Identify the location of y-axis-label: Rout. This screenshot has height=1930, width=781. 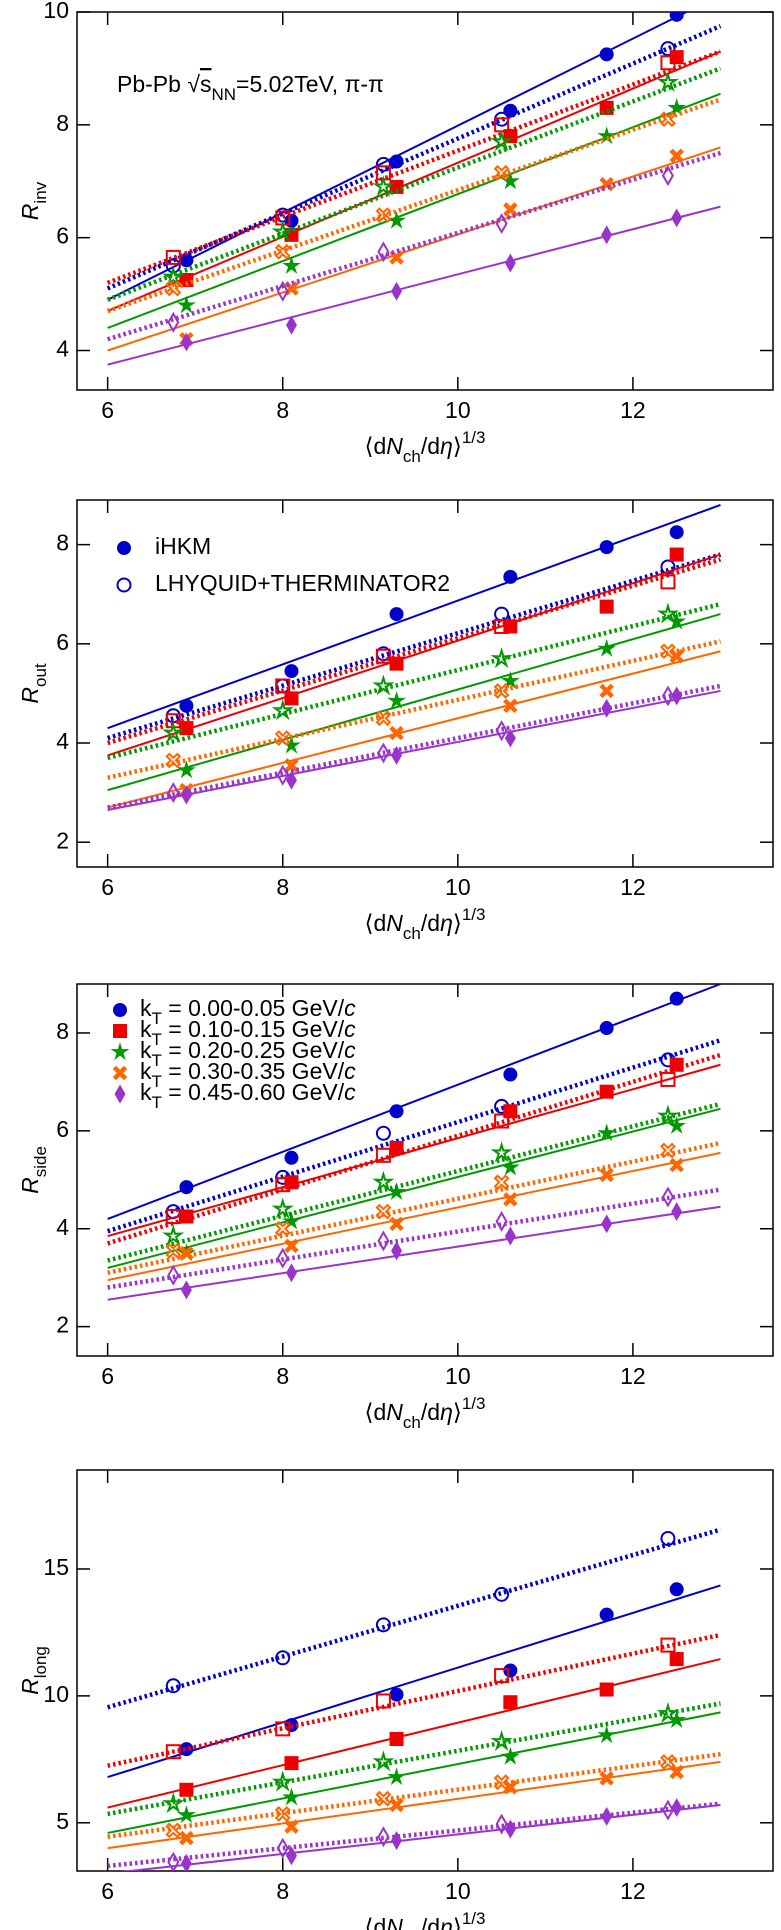
(33, 683).